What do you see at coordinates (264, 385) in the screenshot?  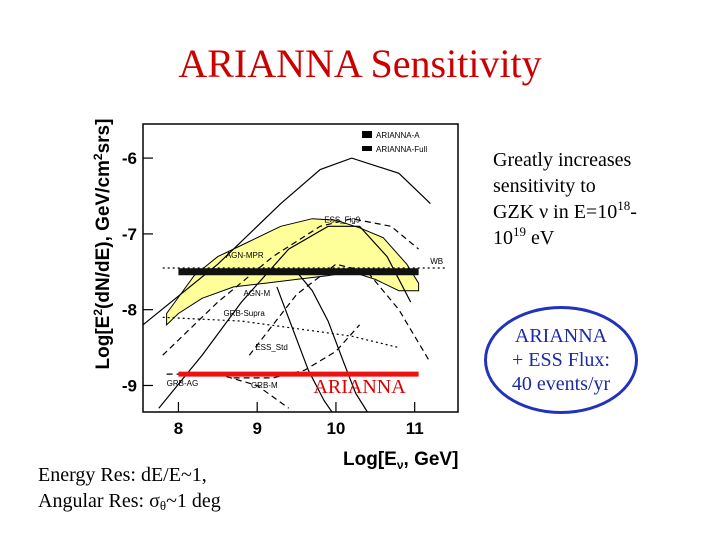 I see `curve-label-grb-m: GRB-M` at bounding box center [264, 385].